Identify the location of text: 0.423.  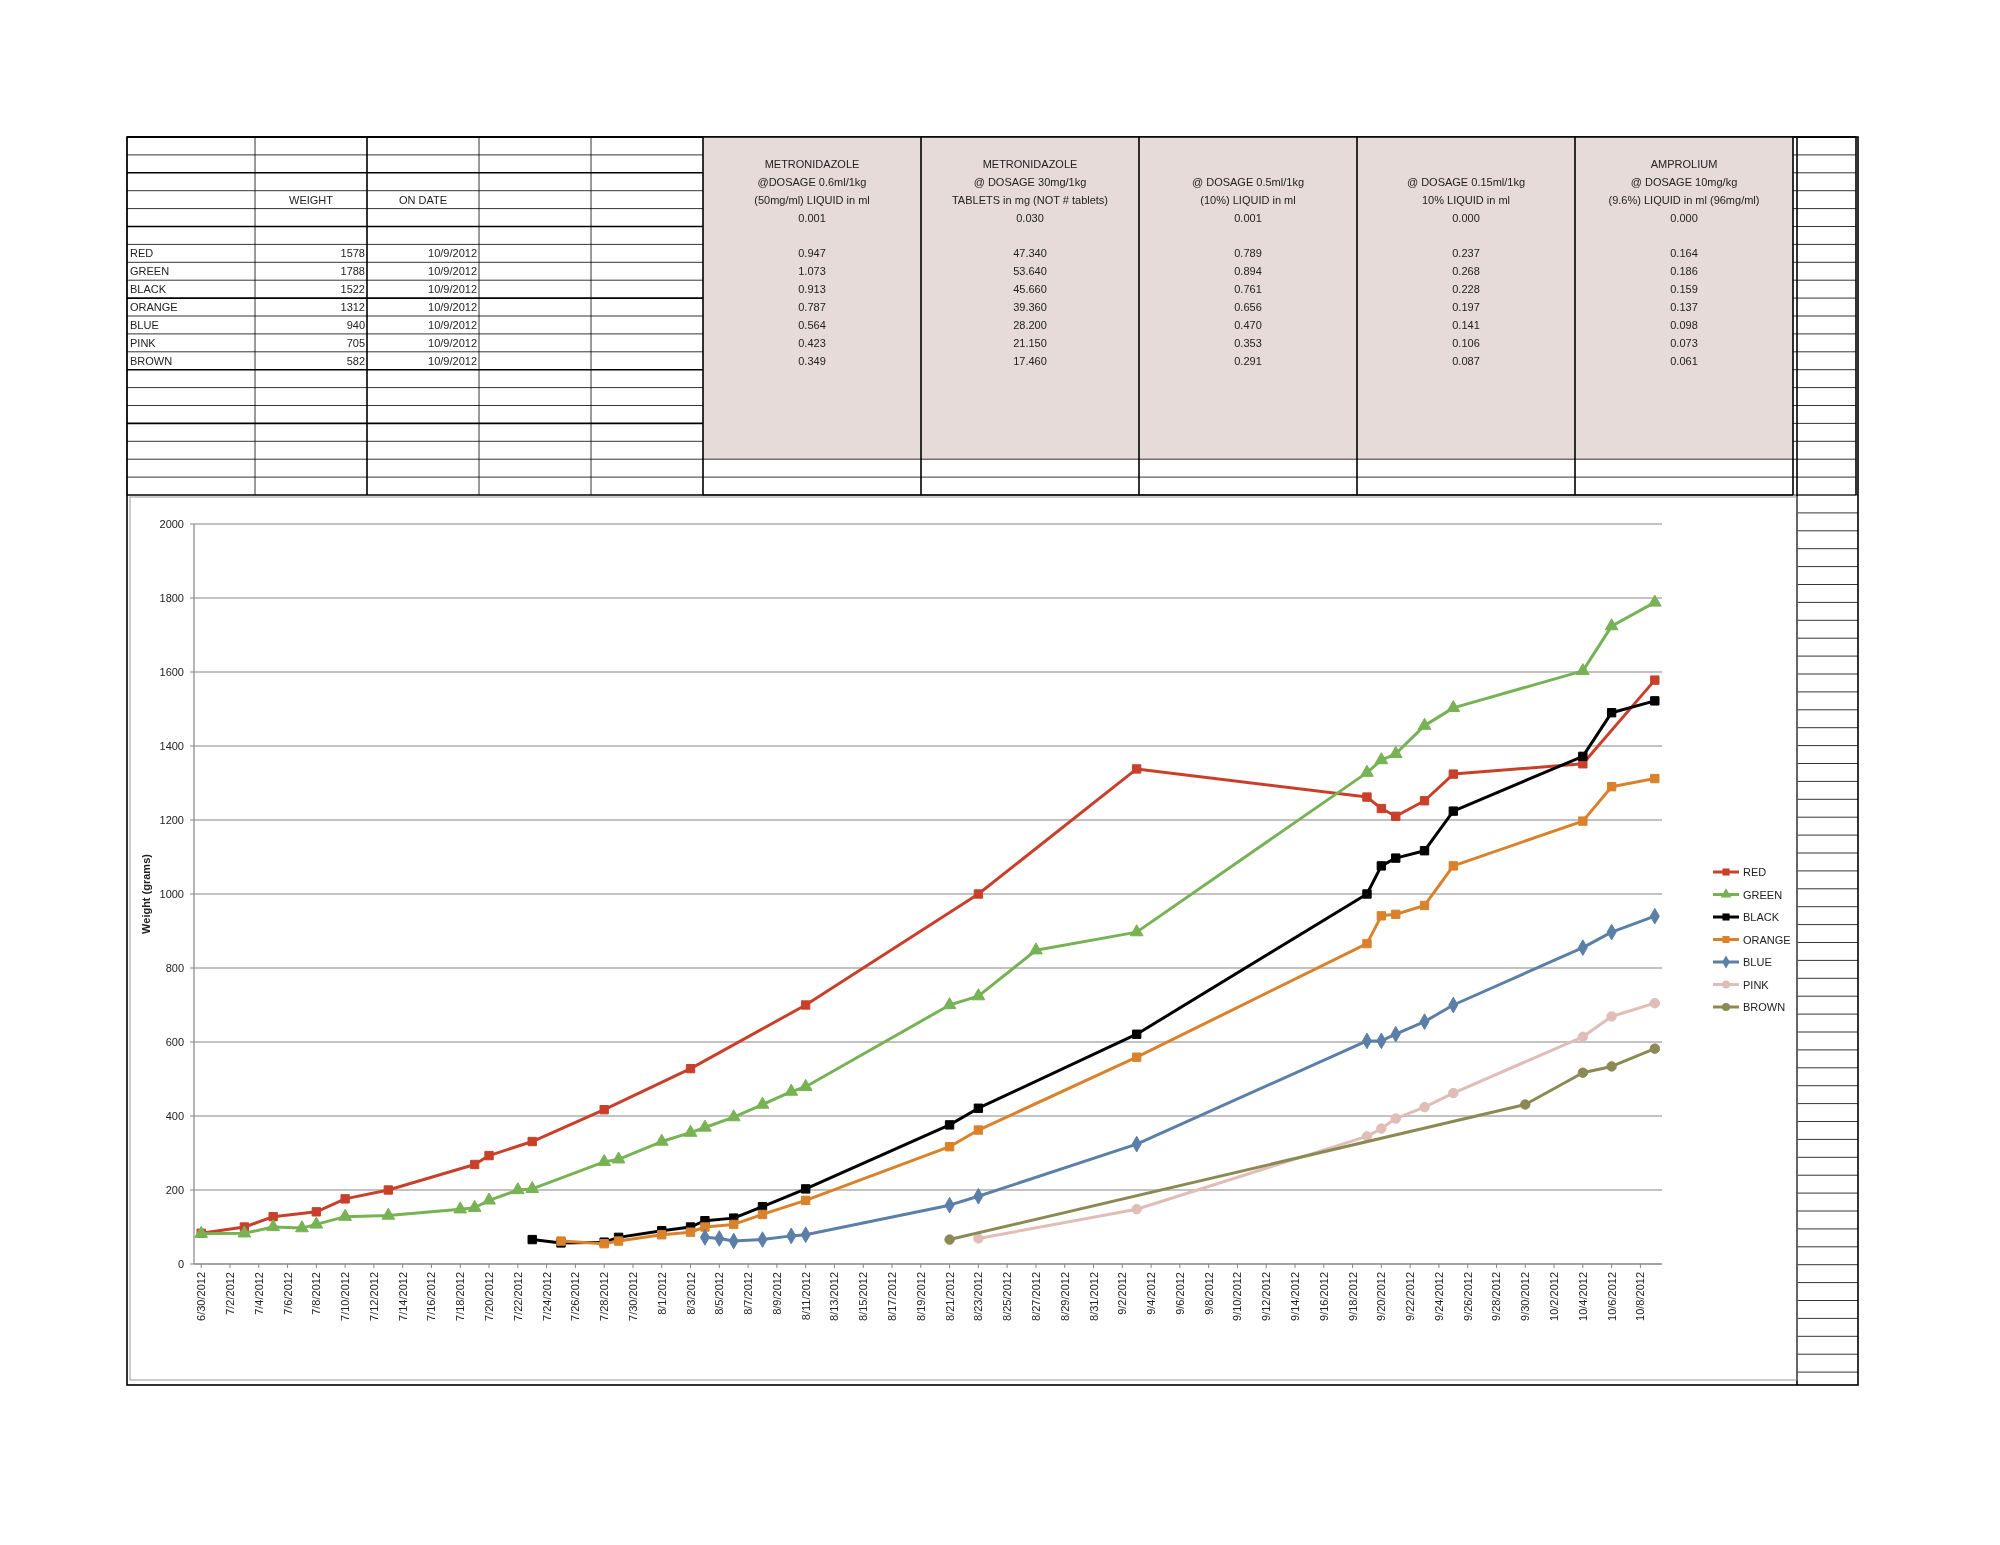
(812, 342).